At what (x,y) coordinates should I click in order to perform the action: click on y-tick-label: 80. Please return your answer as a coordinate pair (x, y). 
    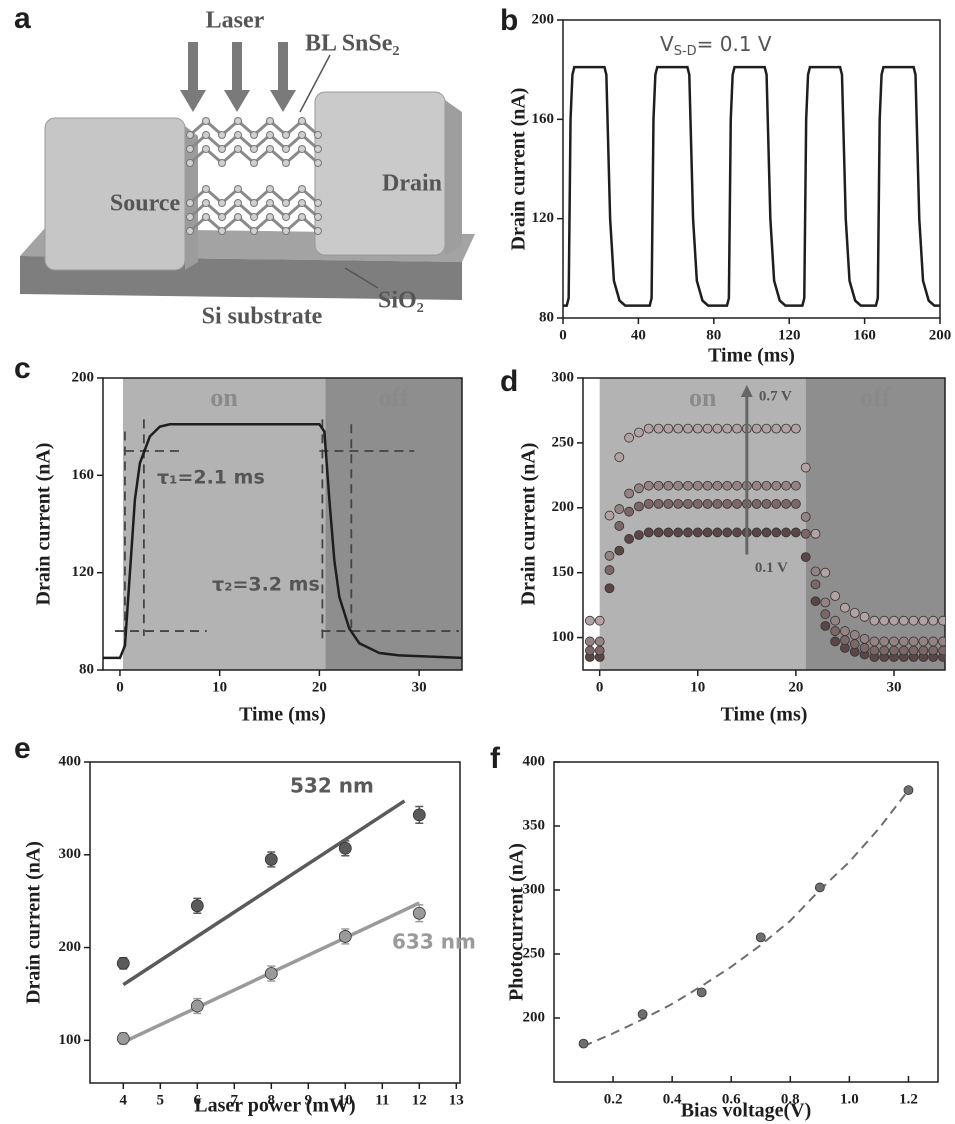
    Looking at the image, I should click on (546, 317).